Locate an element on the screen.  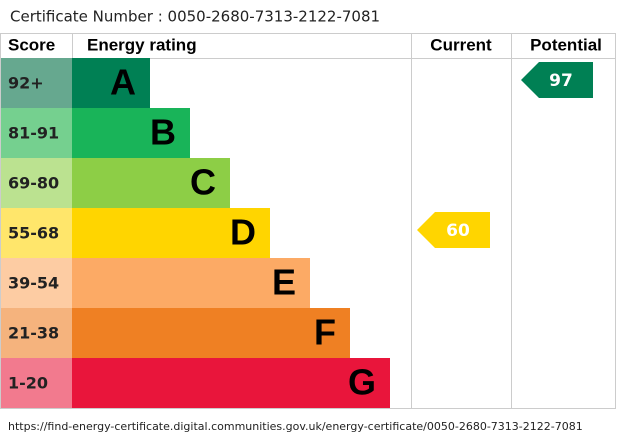
score-label: 69-80 is located at coordinates (33, 183).